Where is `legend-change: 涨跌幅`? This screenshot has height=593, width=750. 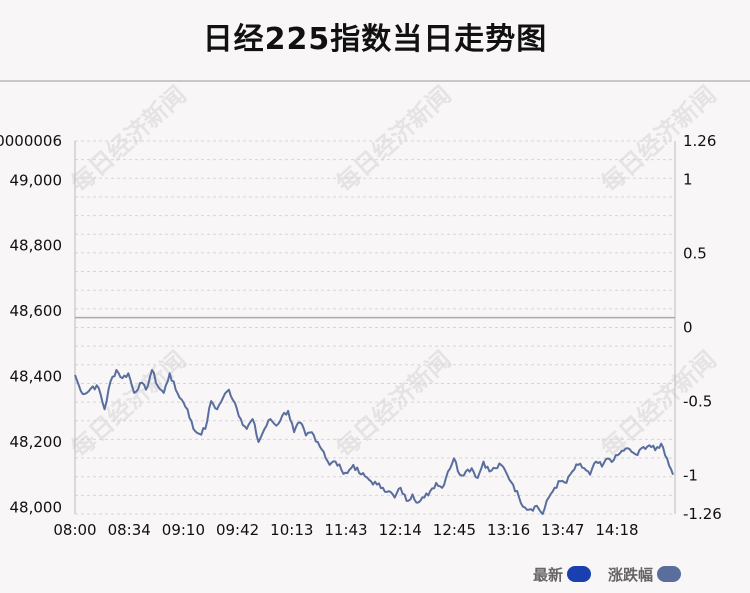
legend-change: 涨跌幅 is located at coordinates (645, 574).